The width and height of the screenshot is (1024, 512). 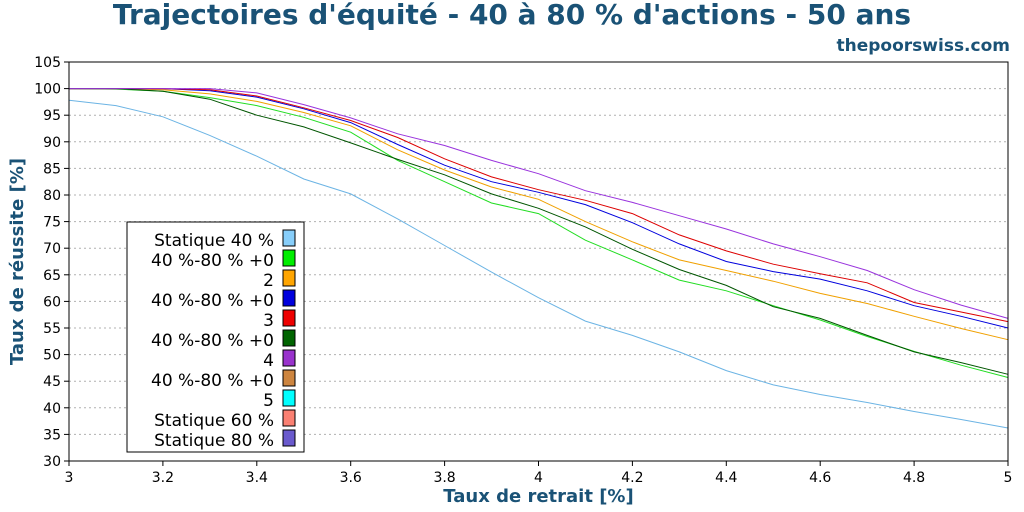 I want to click on x-tick-label: 5, so click(x=1008, y=478).